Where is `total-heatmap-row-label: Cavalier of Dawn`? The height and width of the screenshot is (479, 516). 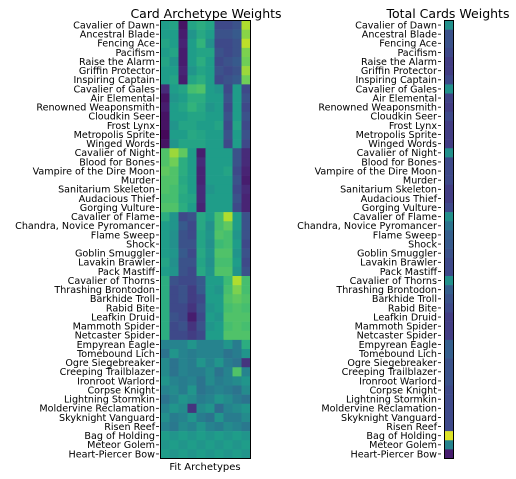 total-heatmap-row-label: Cavalier of Dawn is located at coordinates (396, 25).